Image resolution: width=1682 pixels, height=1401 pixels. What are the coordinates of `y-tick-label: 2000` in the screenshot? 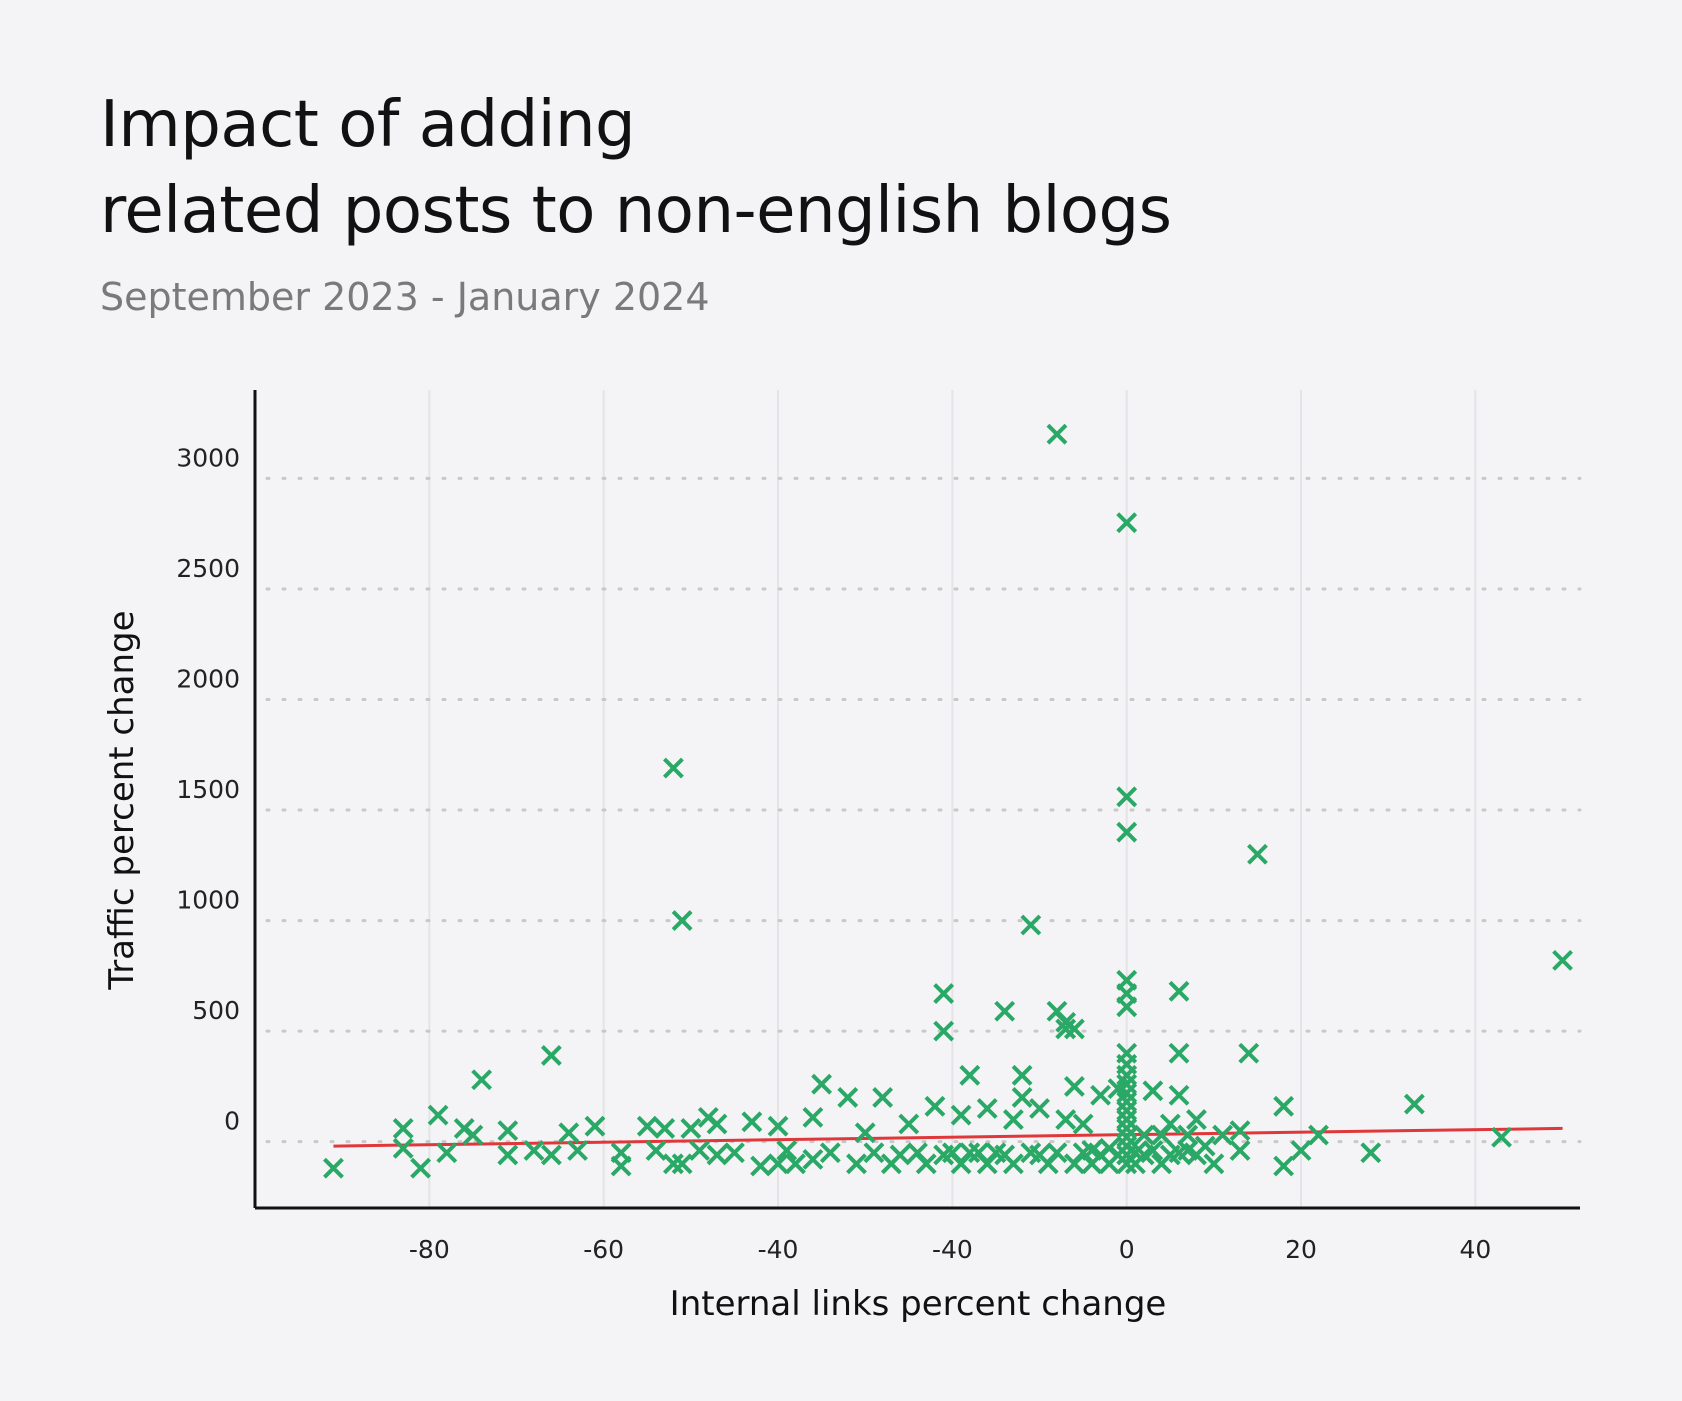 It's located at (208, 679).